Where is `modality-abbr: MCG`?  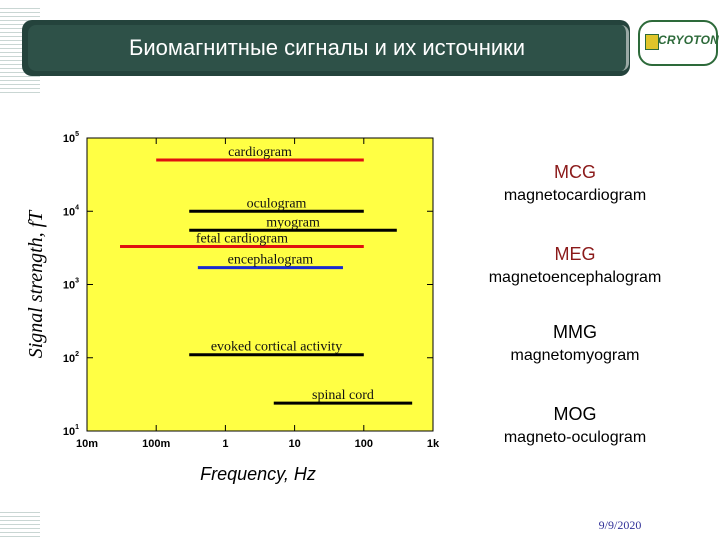 modality-abbr: MCG is located at coordinates (575, 172).